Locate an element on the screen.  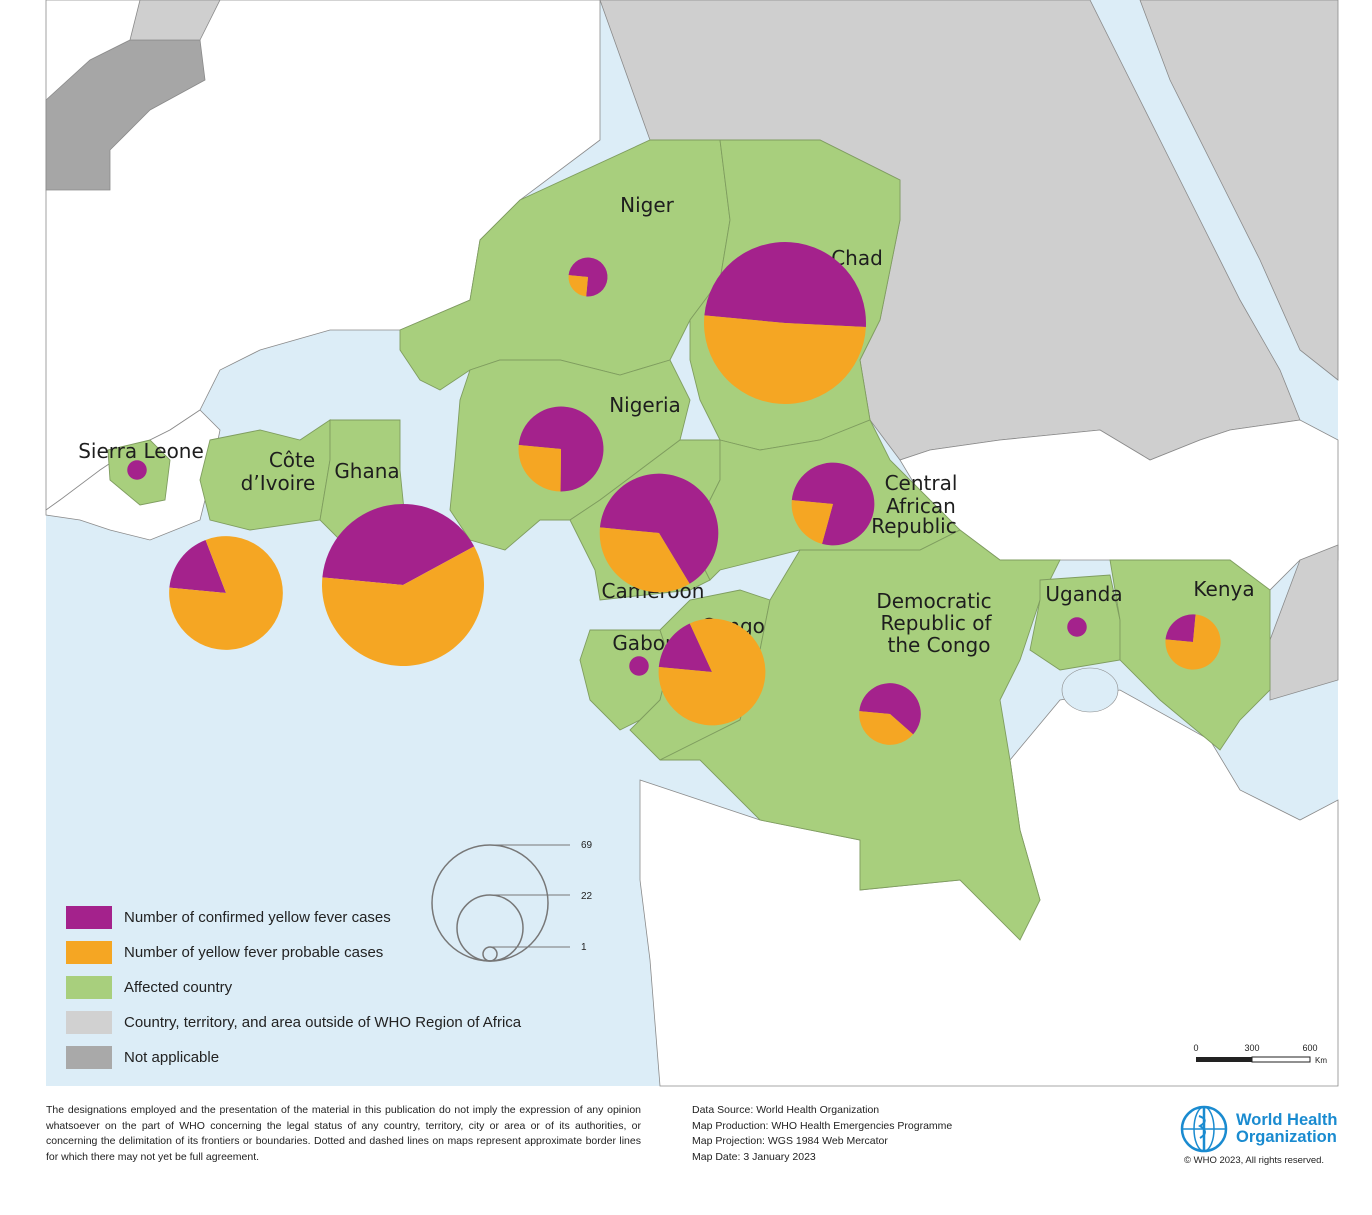
label-drc-line2: Republic of is located at coordinates (936, 623).